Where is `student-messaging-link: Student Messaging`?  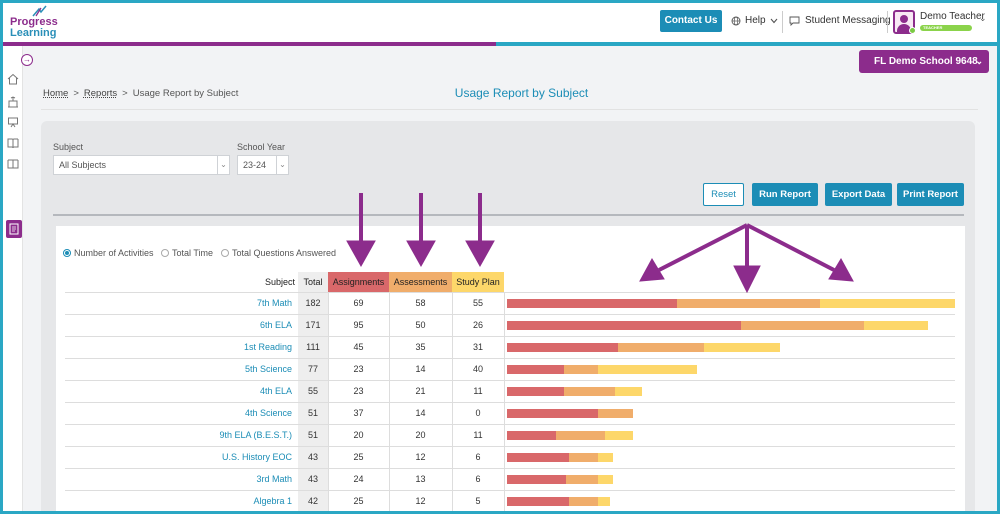 student-messaging-link: Student Messaging is located at coordinates (840, 20).